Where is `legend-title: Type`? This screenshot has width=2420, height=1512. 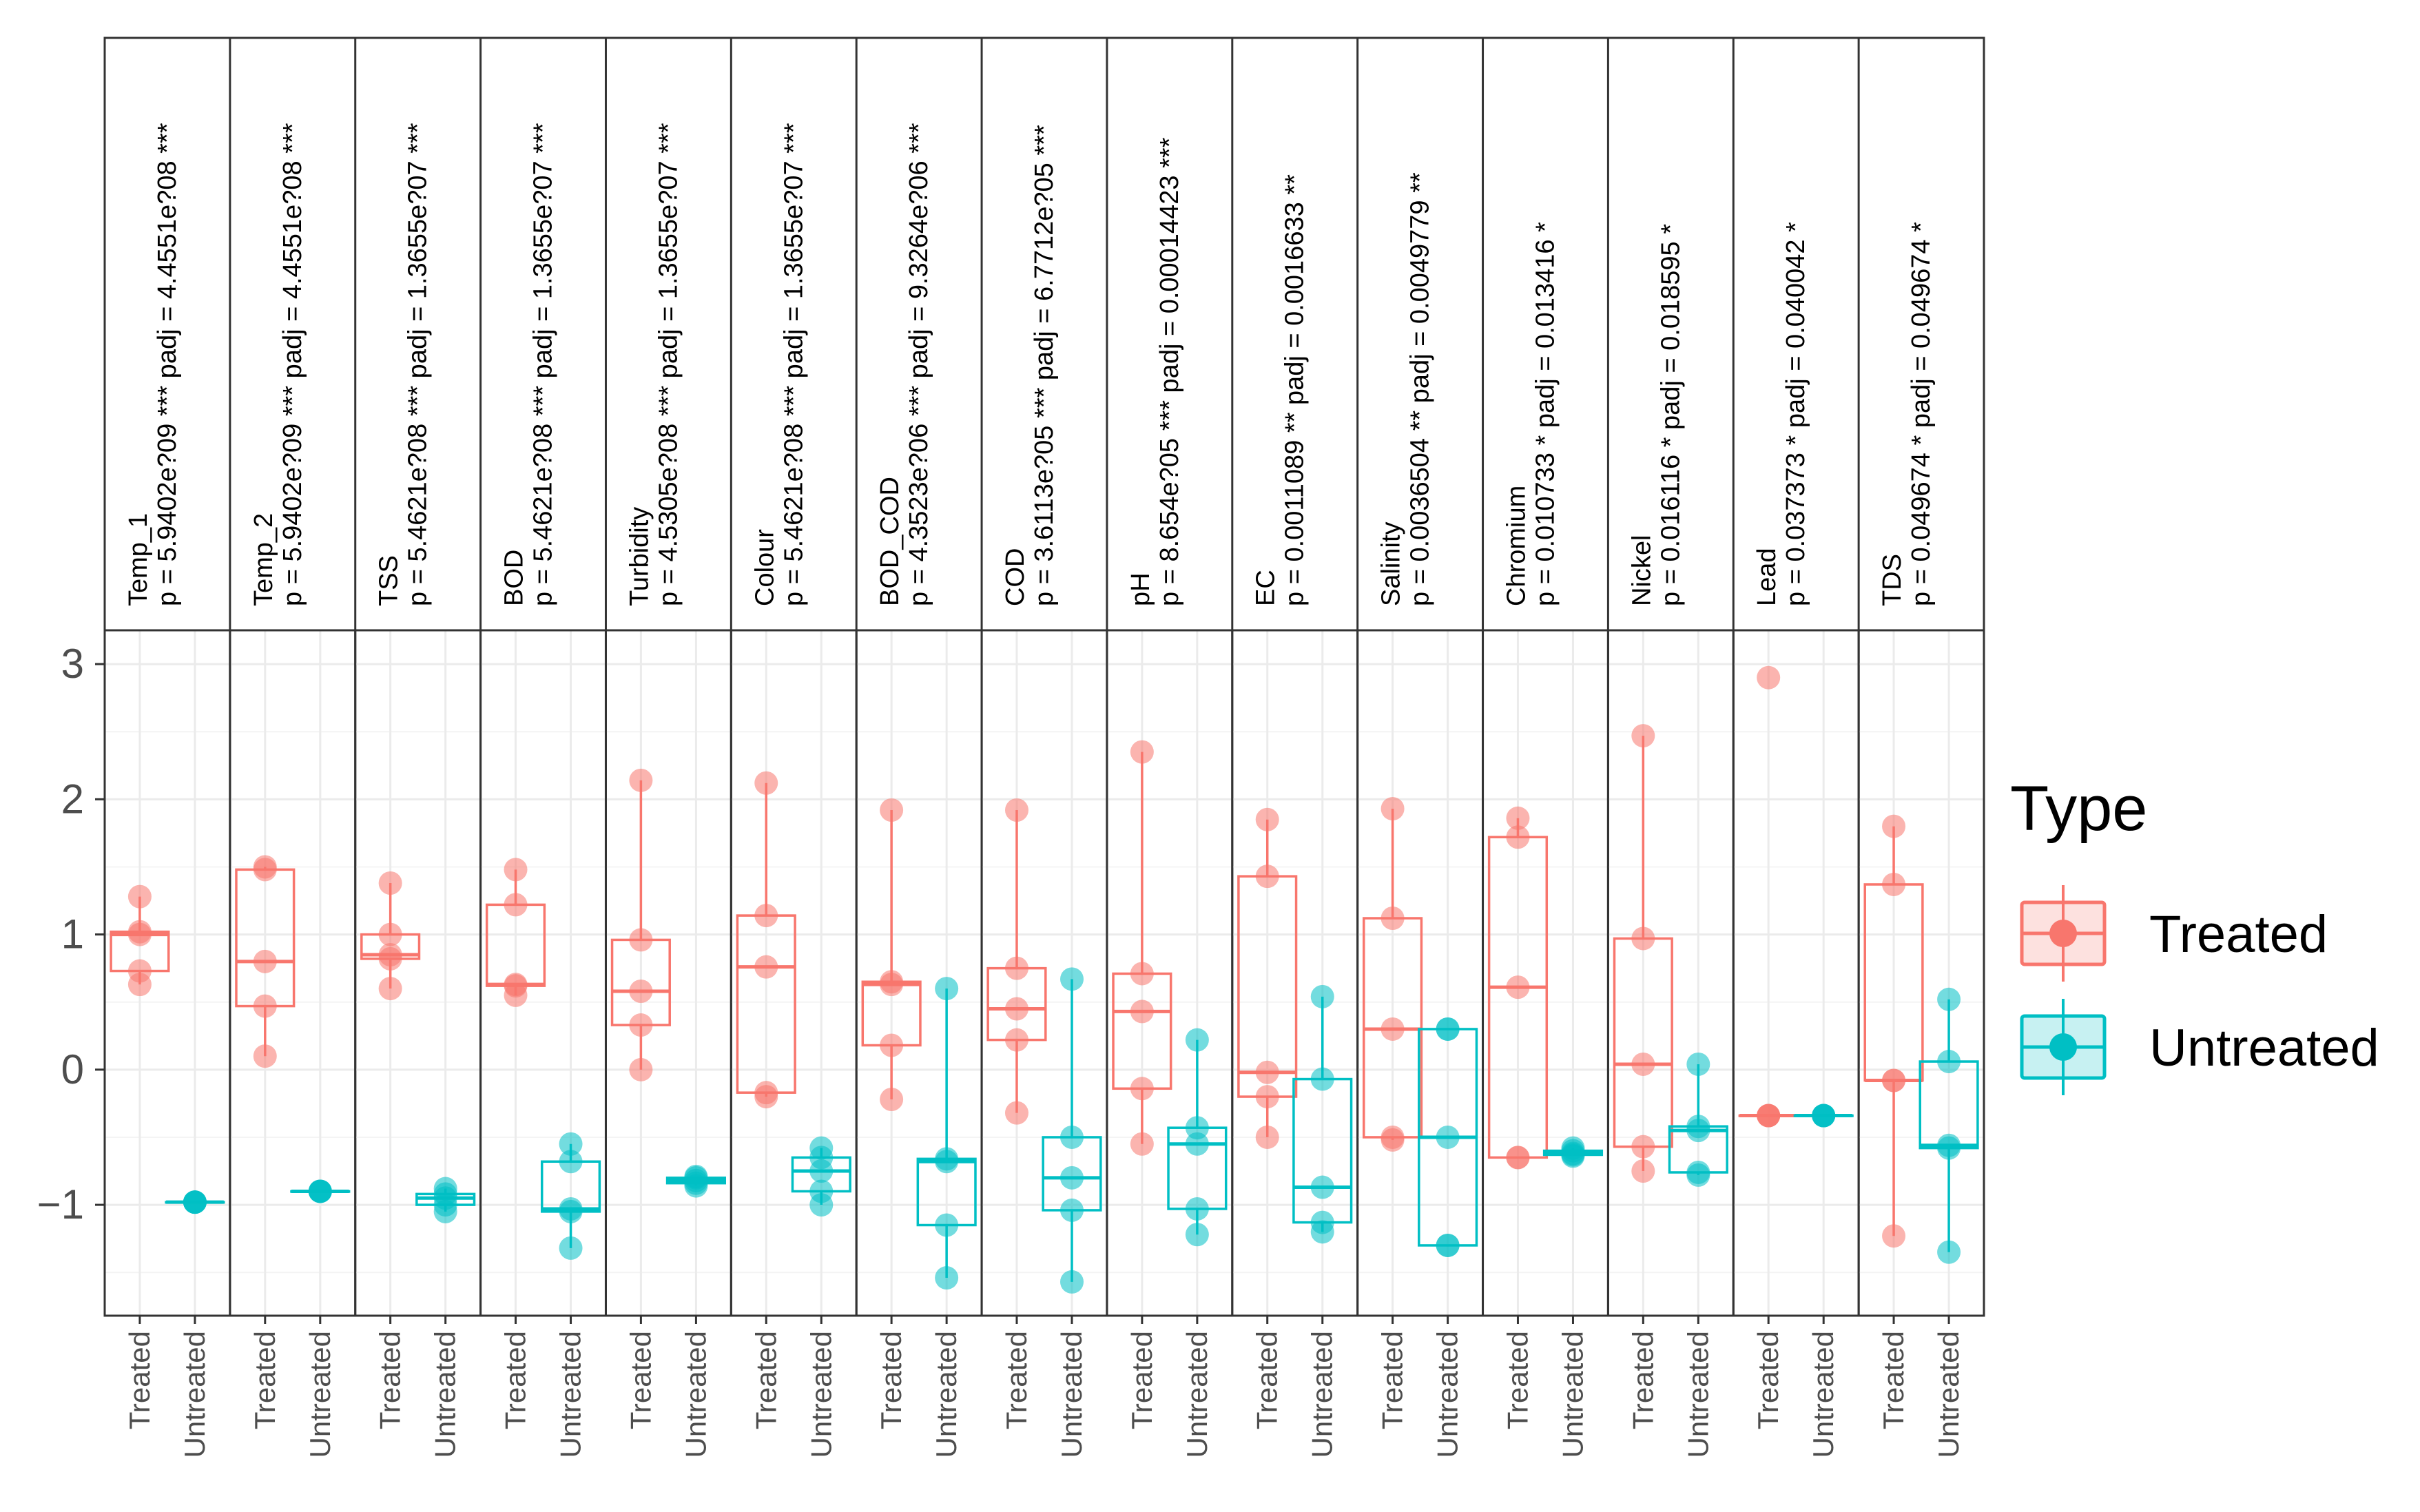
legend-title: Type is located at coordinates (2078, 809).